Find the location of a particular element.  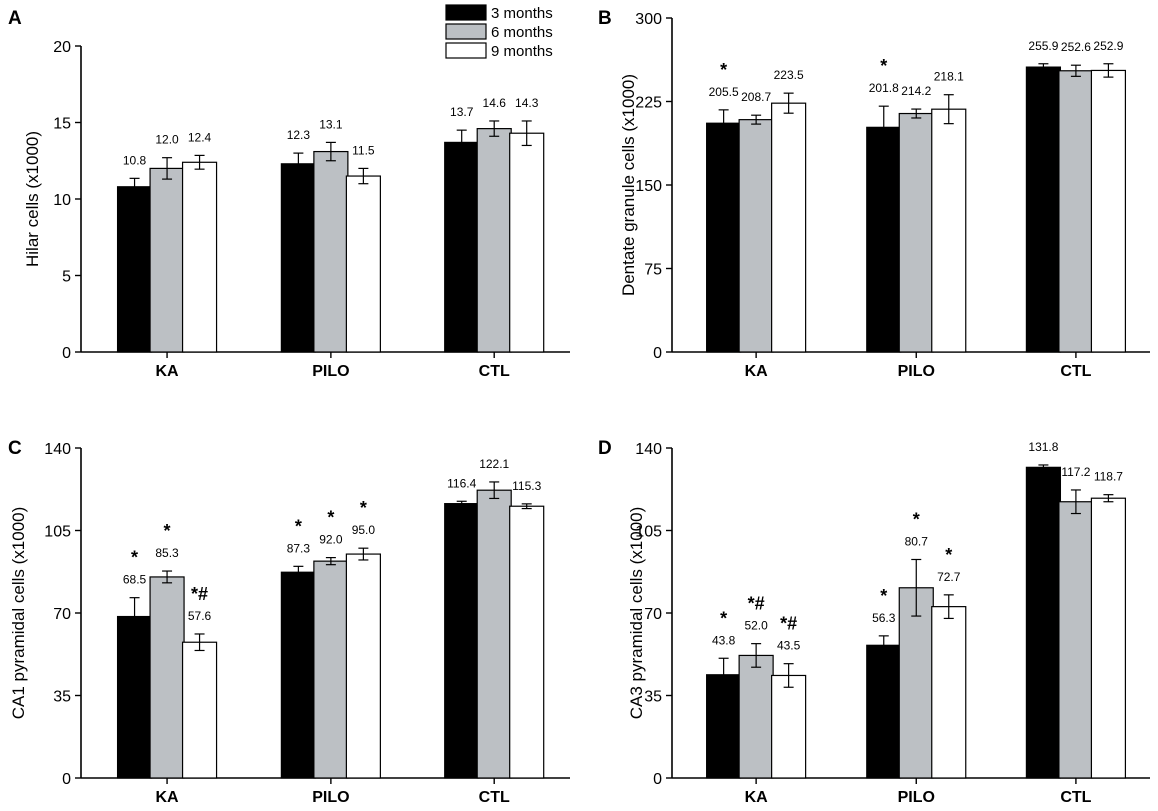

data-label: 117.2 is located at coordinates (1075, 472).